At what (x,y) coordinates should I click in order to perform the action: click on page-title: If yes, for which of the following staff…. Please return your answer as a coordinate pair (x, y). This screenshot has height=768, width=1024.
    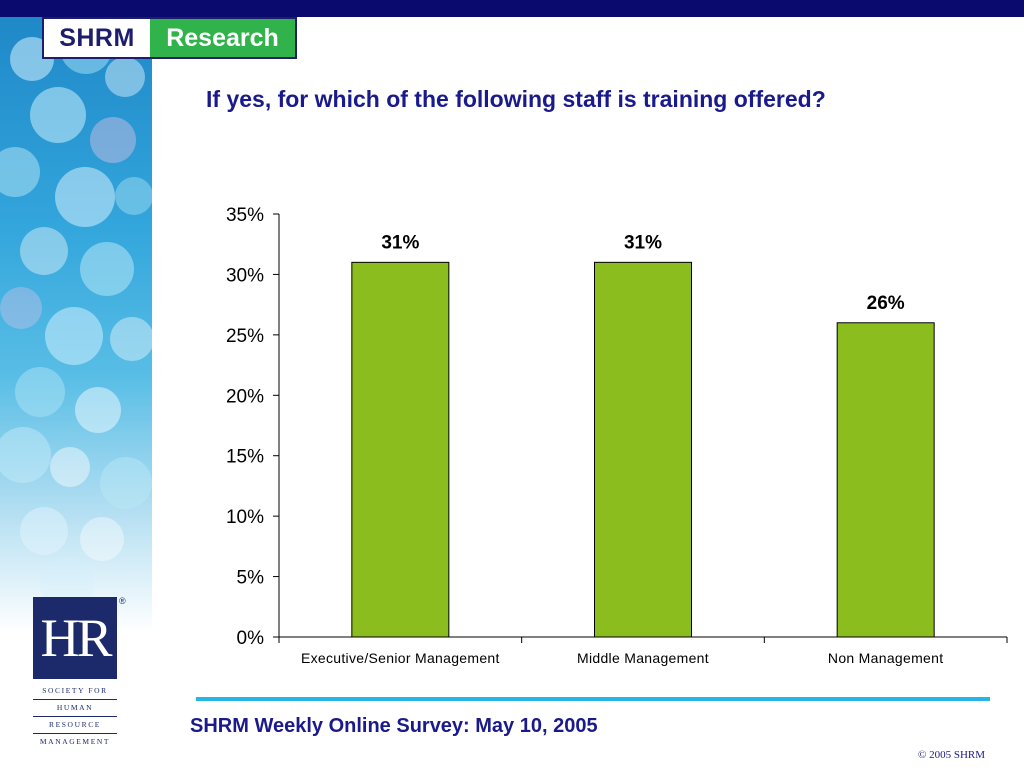
    Looking at the image, I should click on (516, 99).